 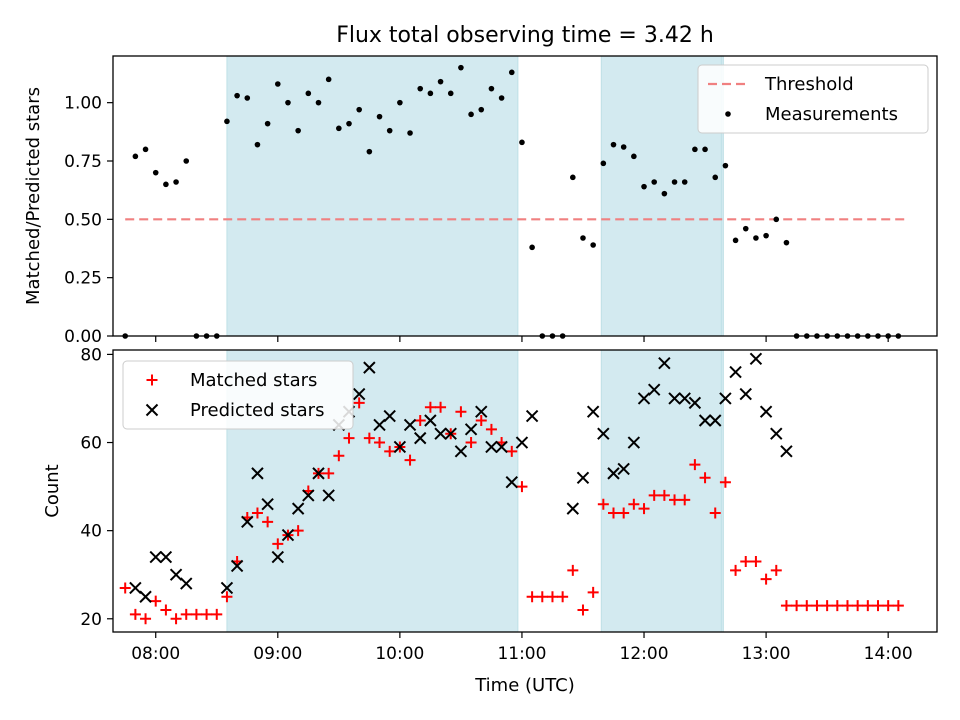 I want to click on legend-bottom: Matched stars Predicted stars, so click(x=238, y=395).